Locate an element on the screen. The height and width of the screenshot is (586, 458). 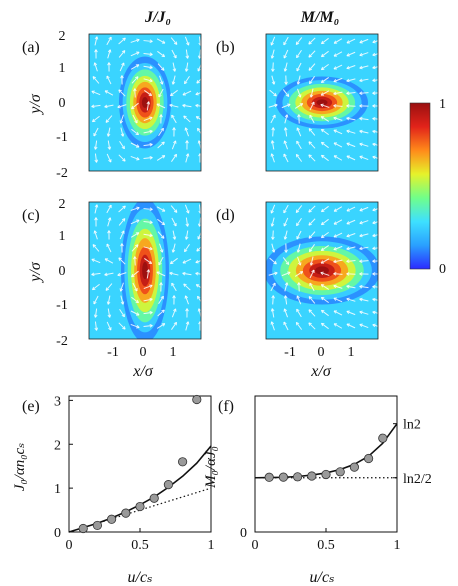
y-axis-label-e: J₀/αn₀cₛ is located at coordinates (20, 467).